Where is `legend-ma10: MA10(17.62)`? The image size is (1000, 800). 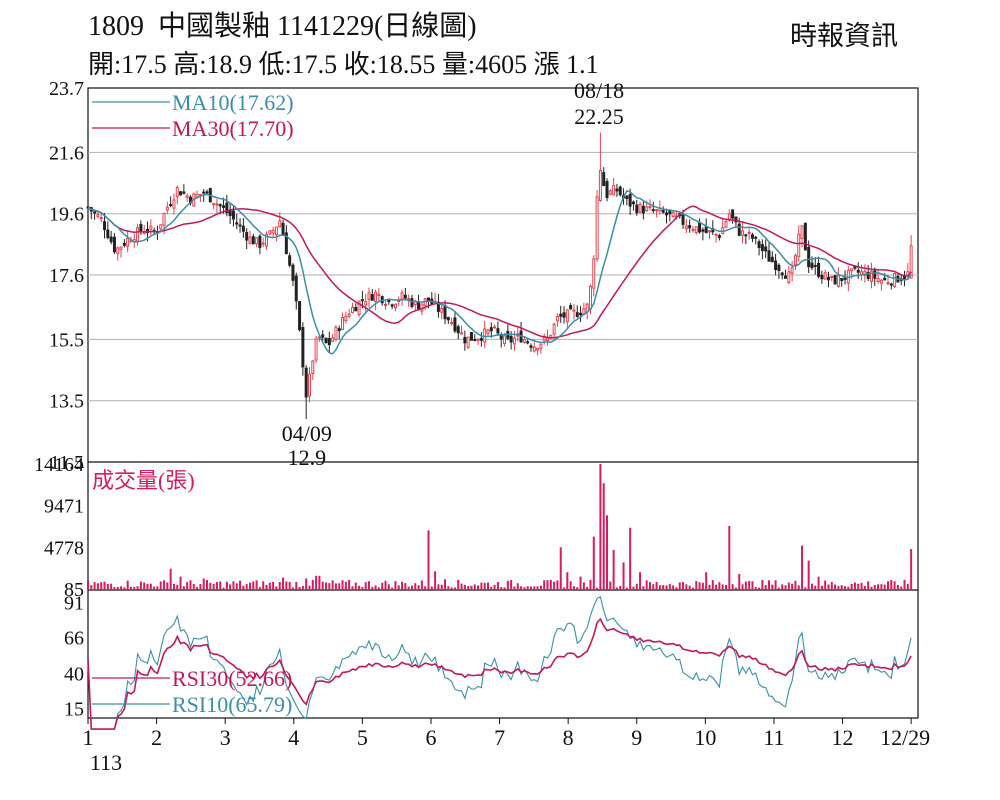 legend-ma10: MA10(17.62) is located at coordinates (233, 102).